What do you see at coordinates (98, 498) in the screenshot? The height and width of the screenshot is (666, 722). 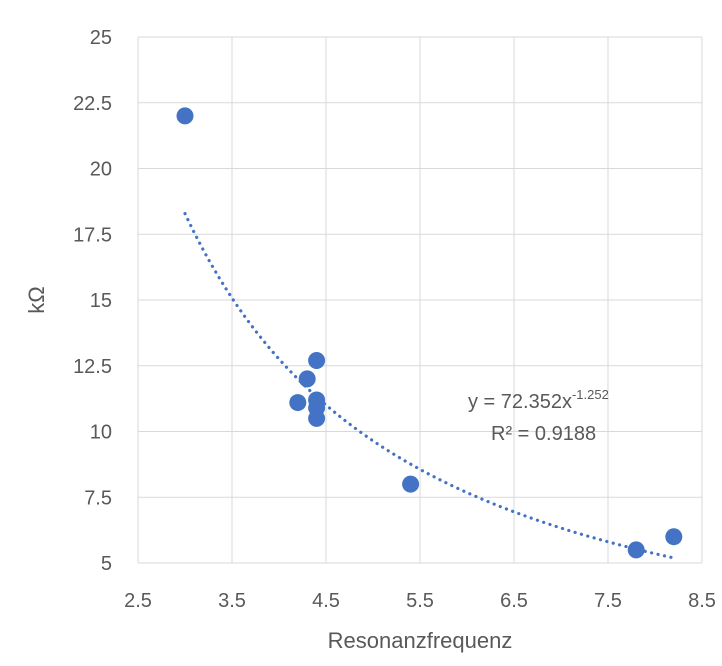 I see `y-tick-label: 7.5` at bounding box center [98, 498].